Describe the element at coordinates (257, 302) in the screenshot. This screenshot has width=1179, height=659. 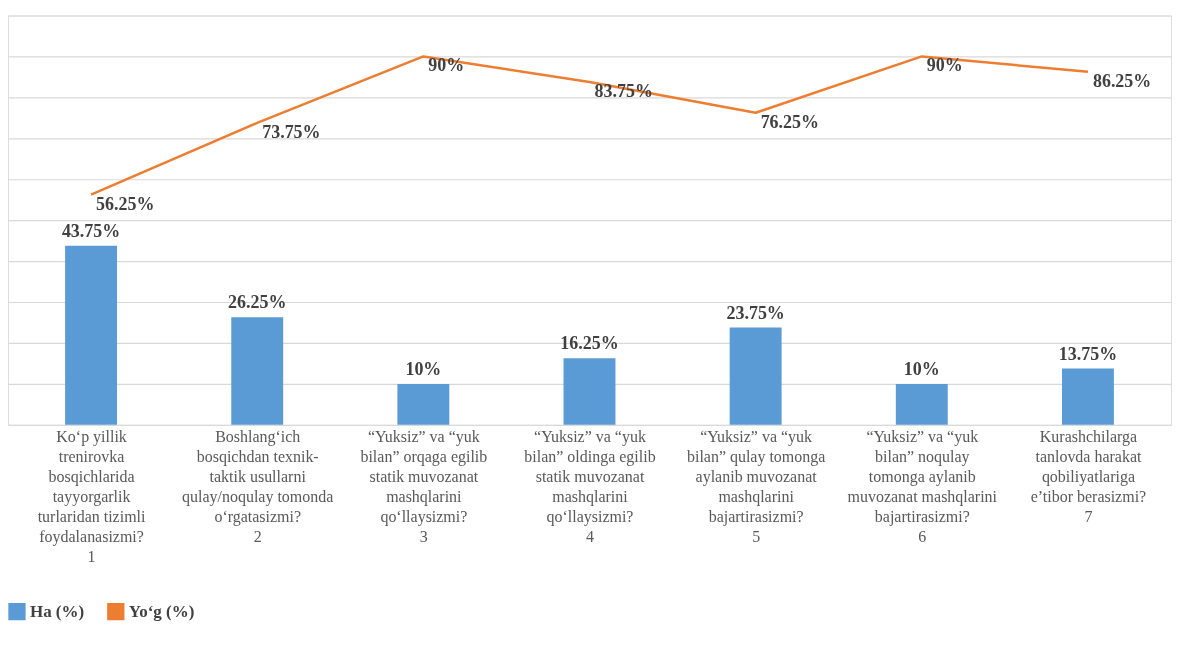
I see `data-label: 26.25%` at that location.